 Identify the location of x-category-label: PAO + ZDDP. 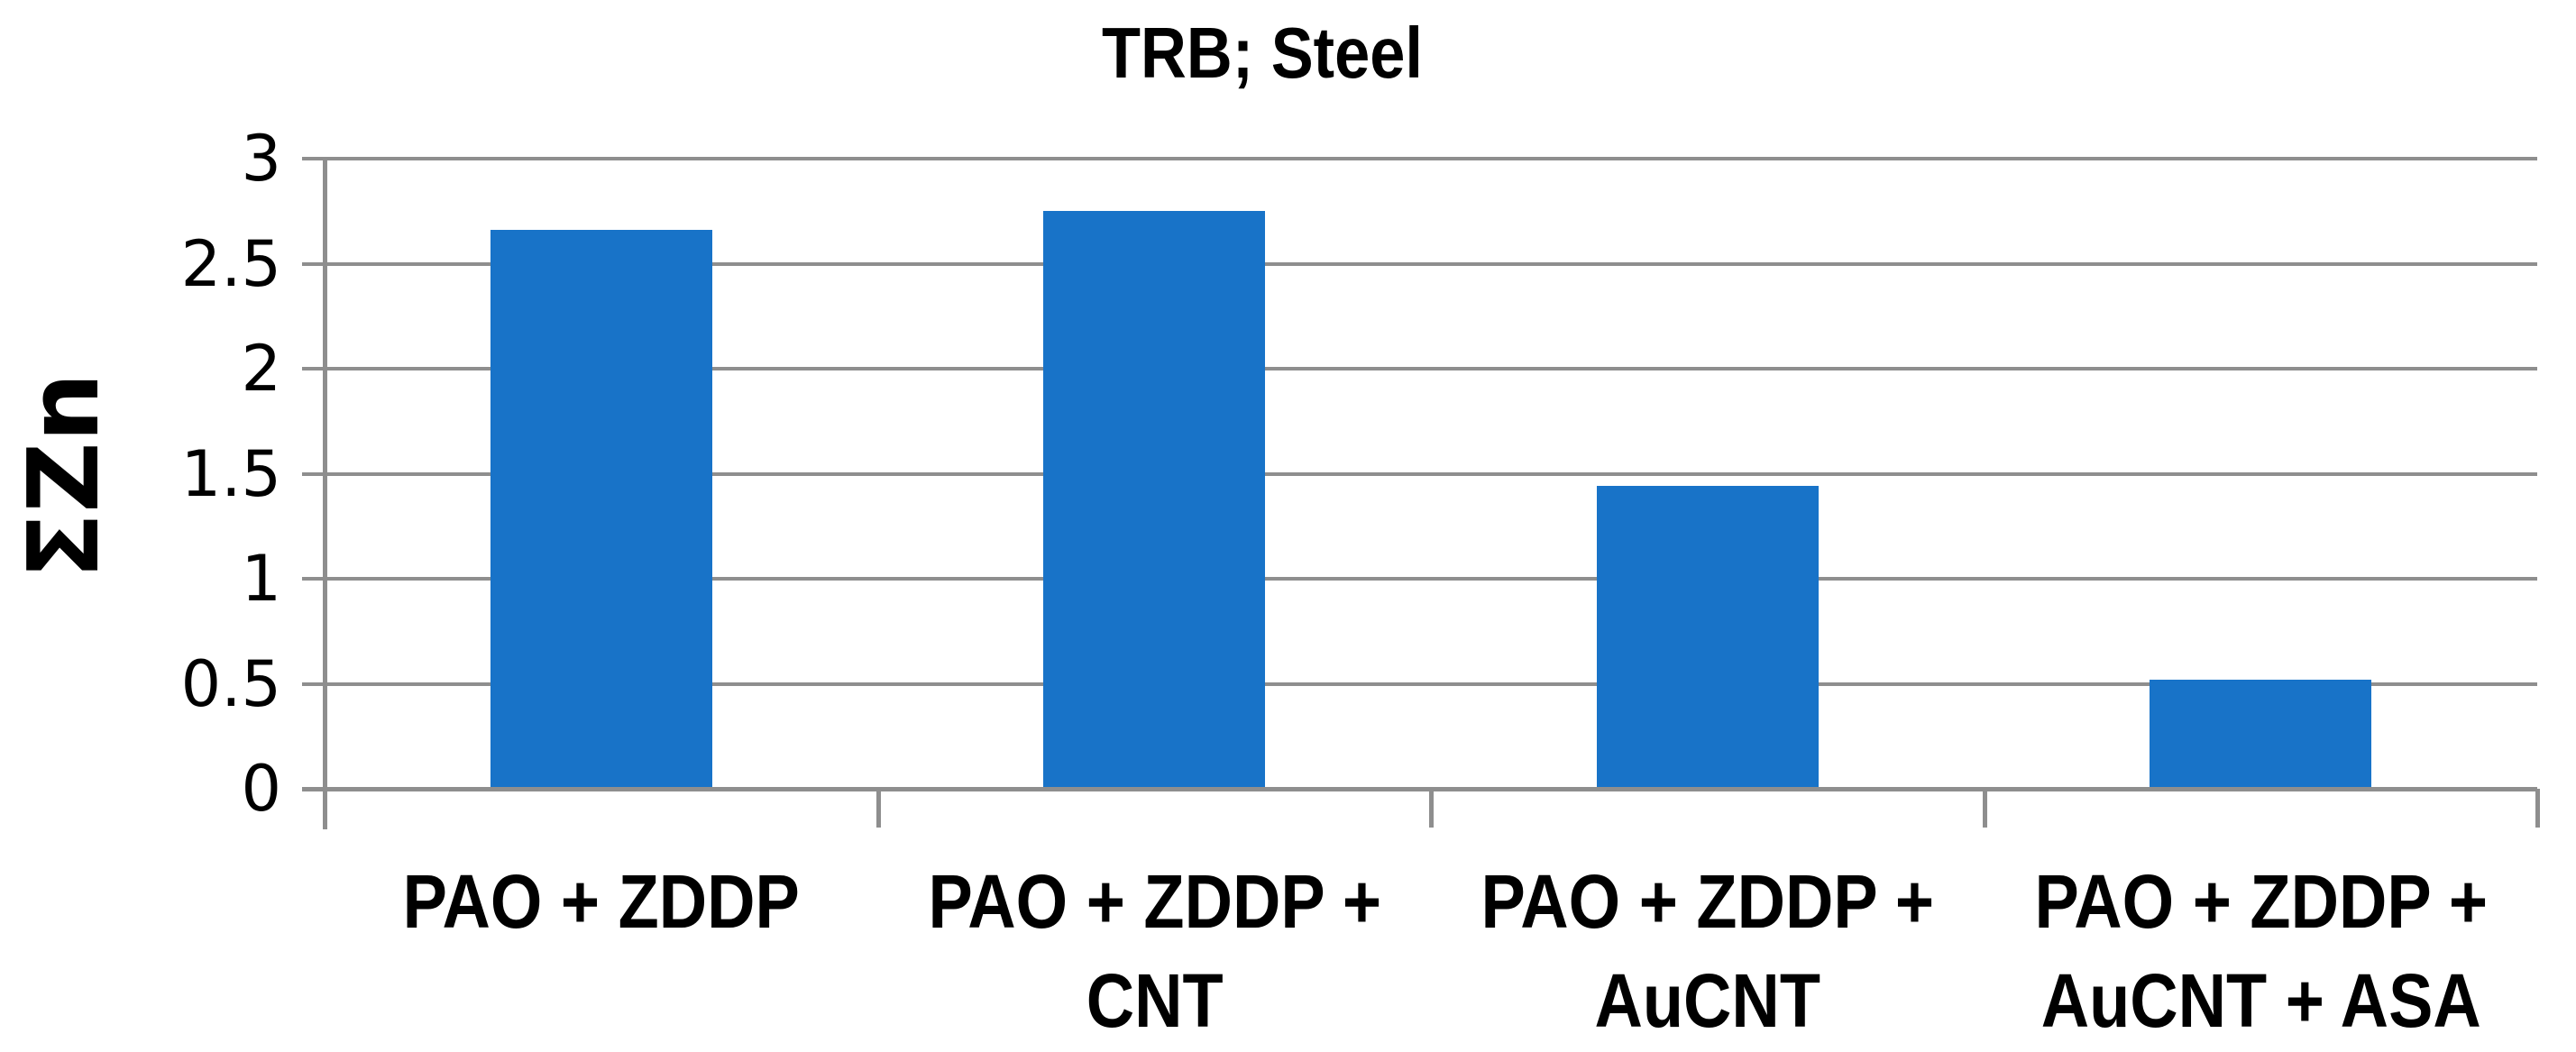
(601, 901).